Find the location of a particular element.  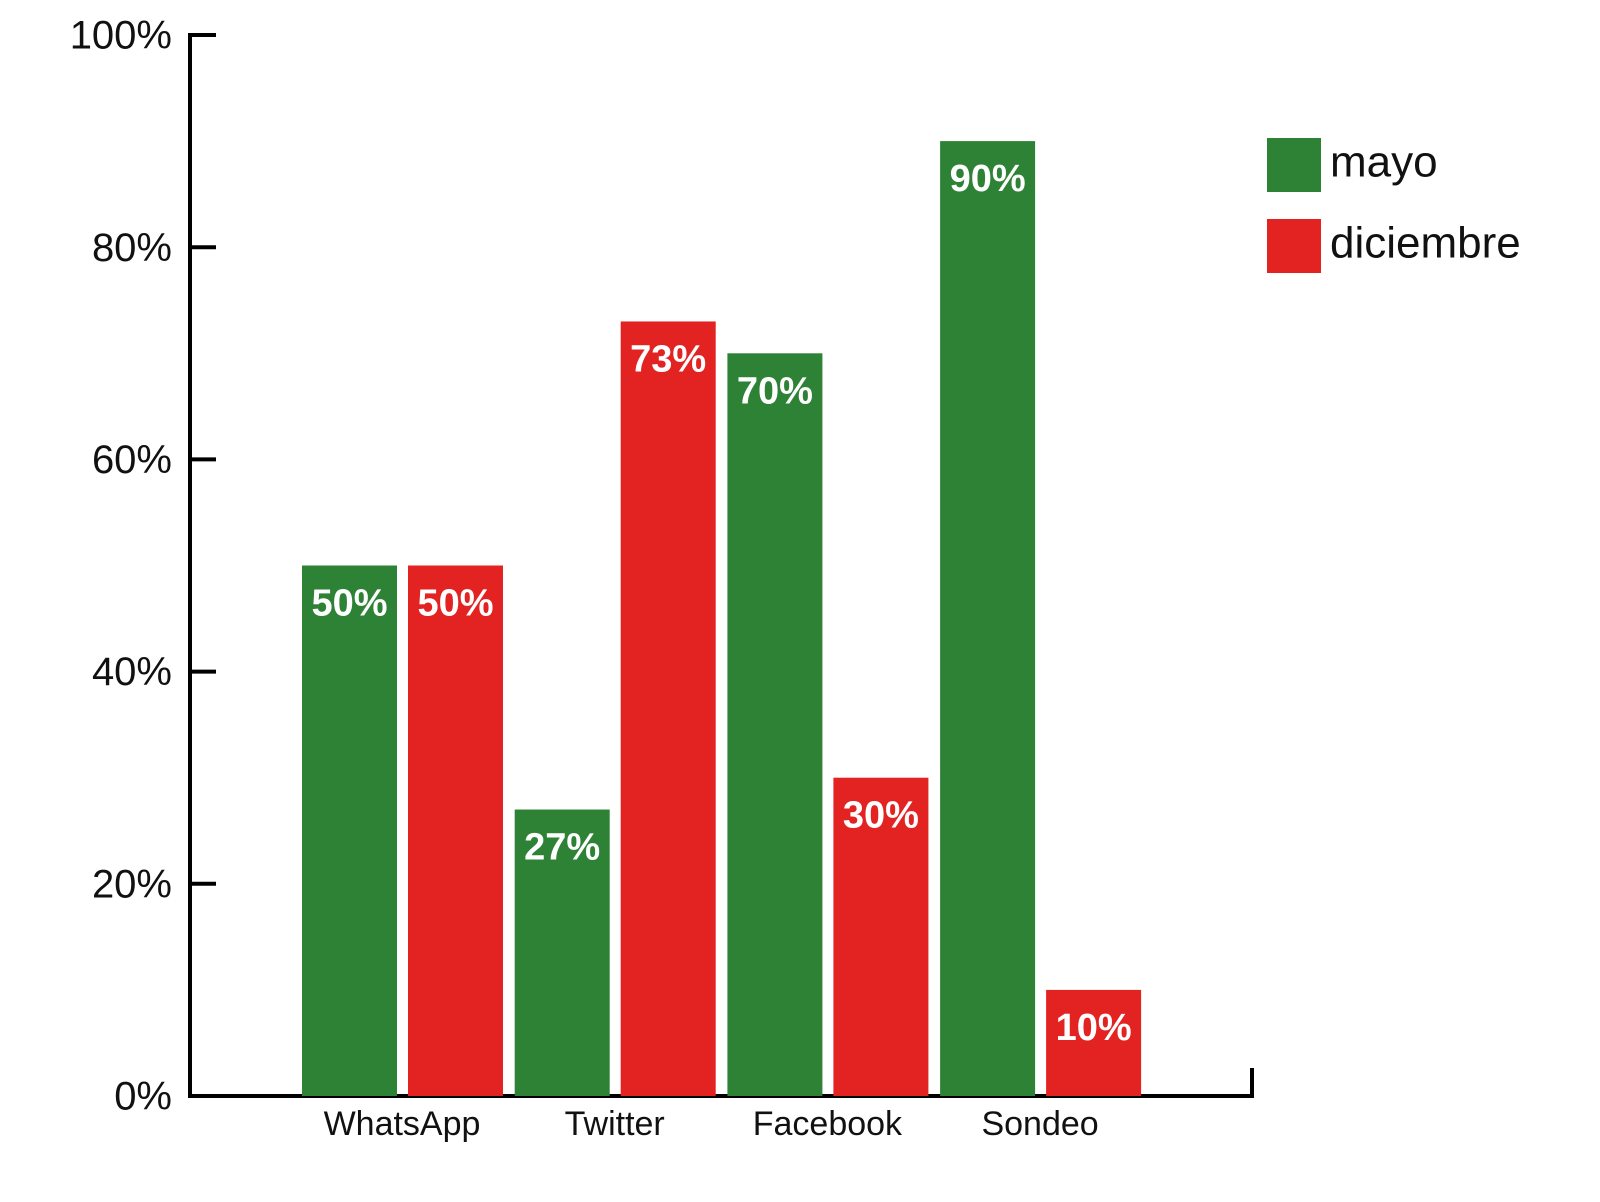

value-label: 70% is located at coordinates (775, 391).